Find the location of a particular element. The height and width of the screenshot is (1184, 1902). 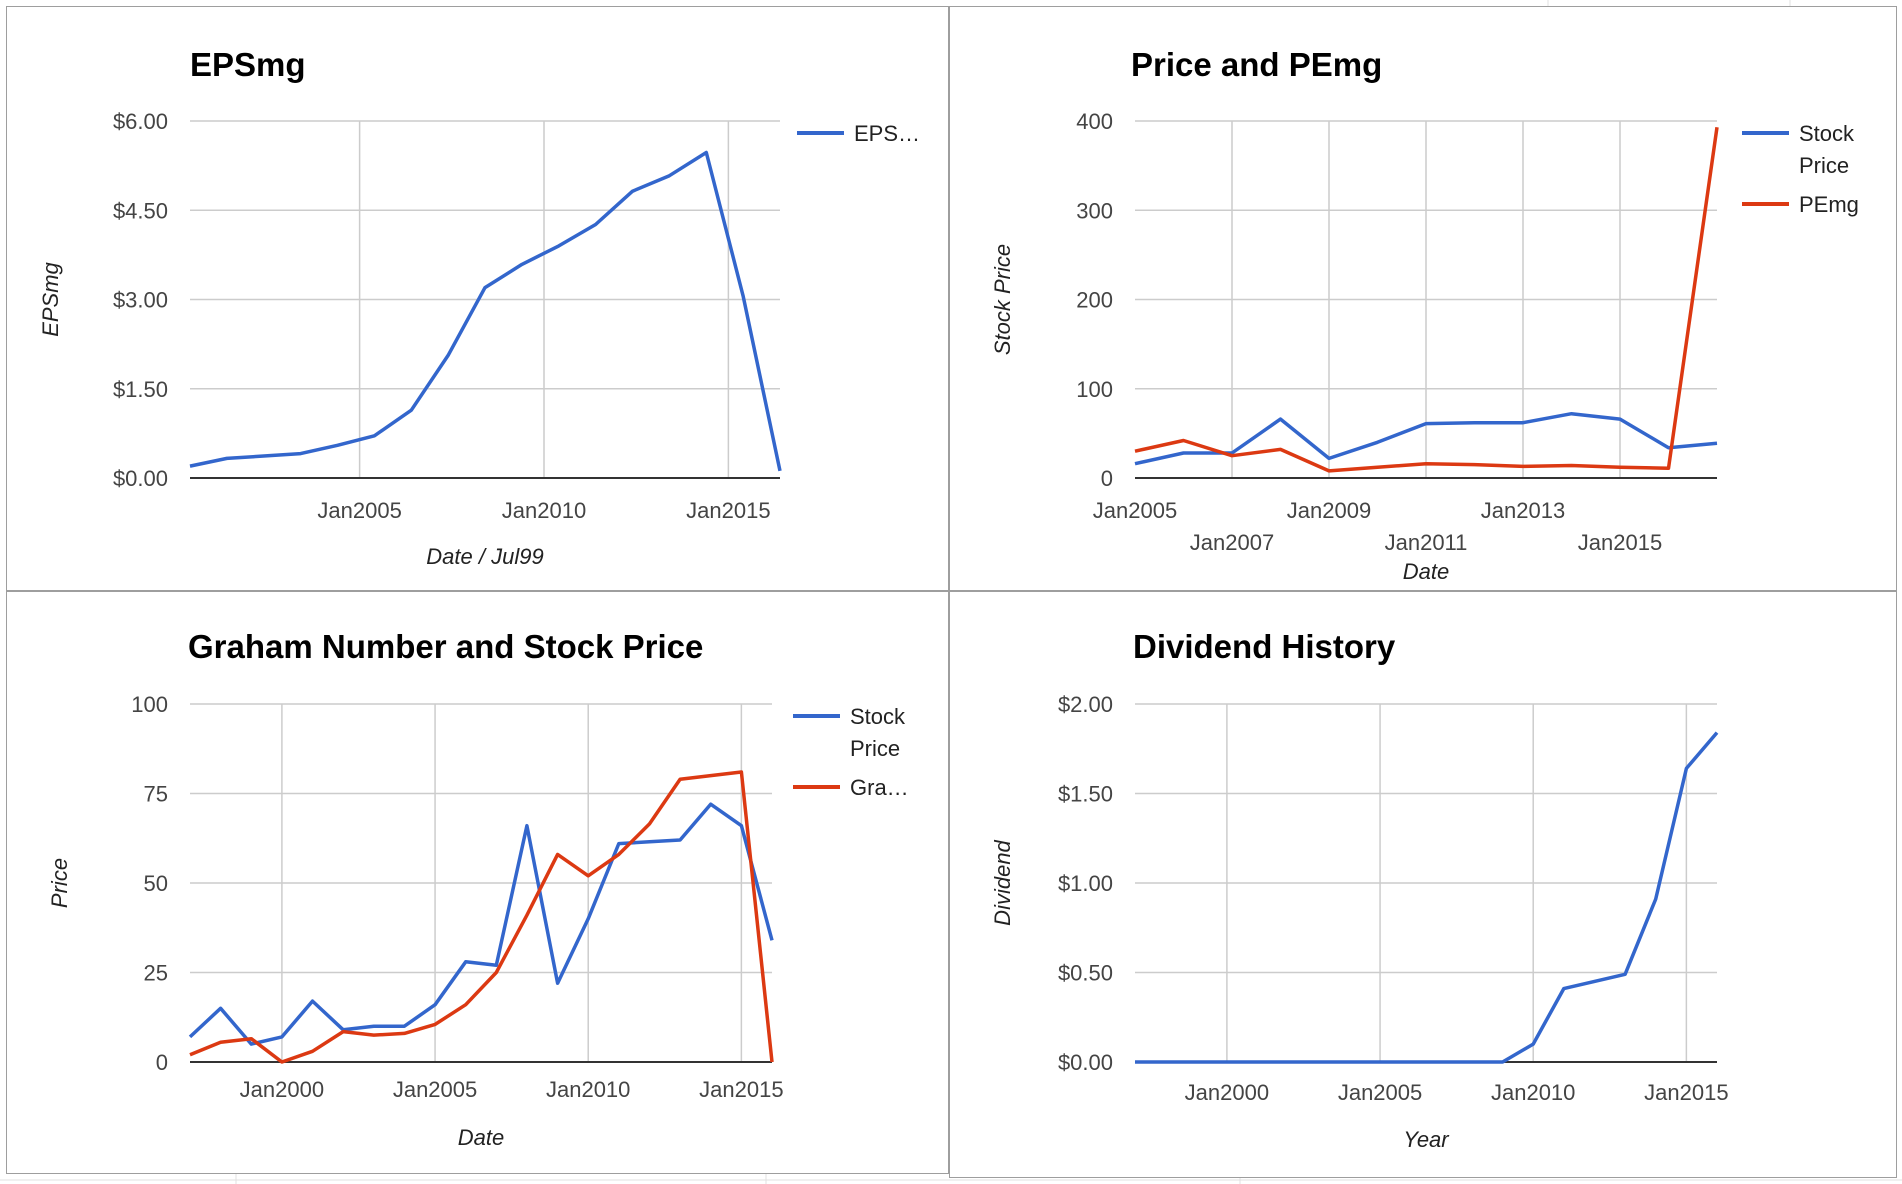

y-tick-label: 25 is located at coordinates (156, 973).